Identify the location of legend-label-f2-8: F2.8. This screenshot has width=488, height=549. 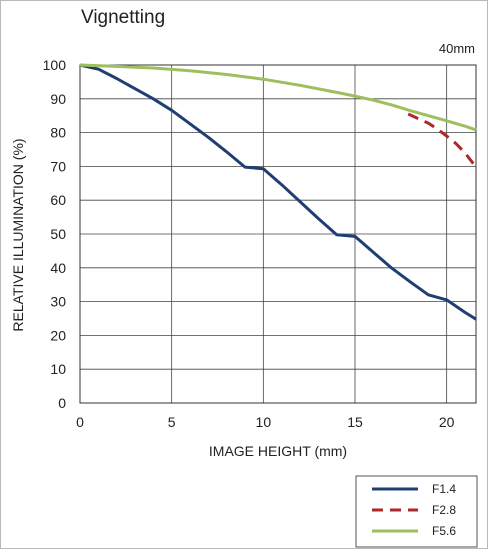
(444, 510).